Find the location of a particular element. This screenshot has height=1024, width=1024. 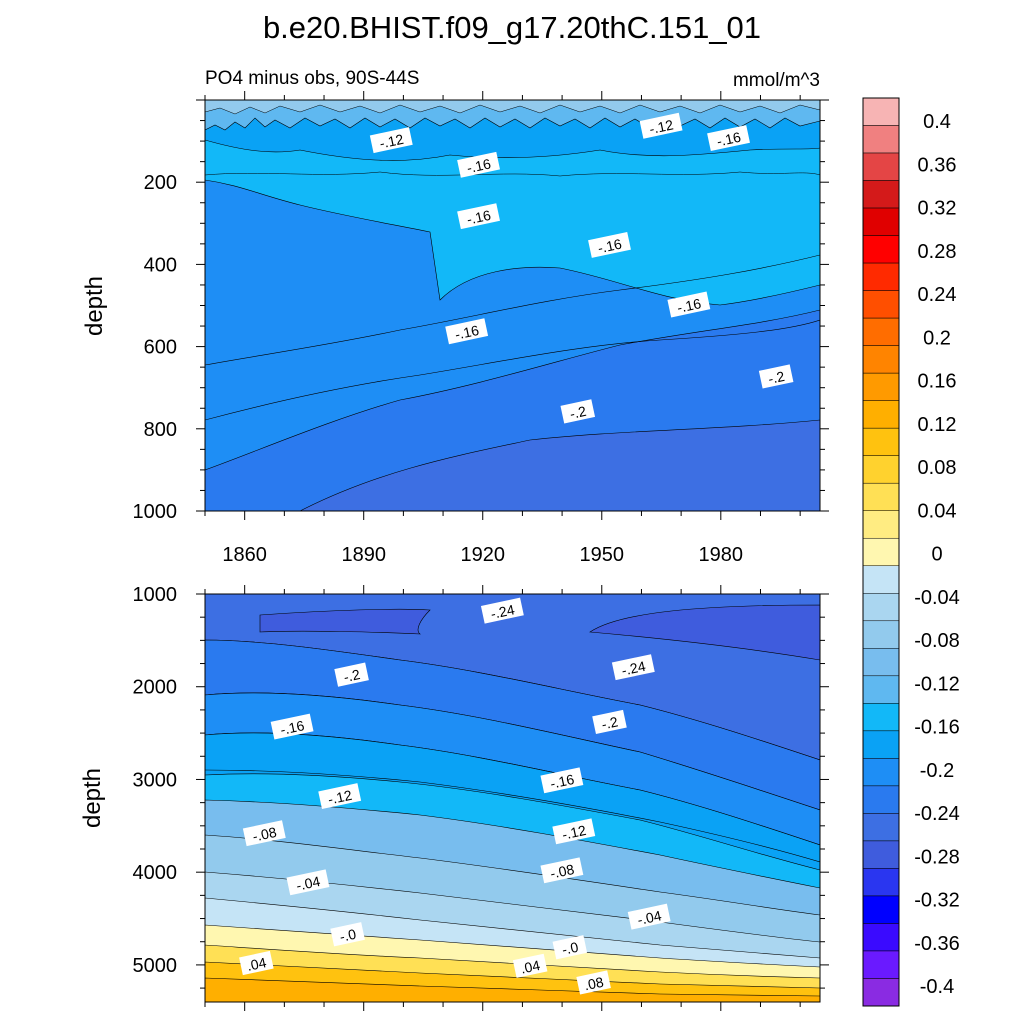

colorbar-frame is located at coordinates (881, 552).